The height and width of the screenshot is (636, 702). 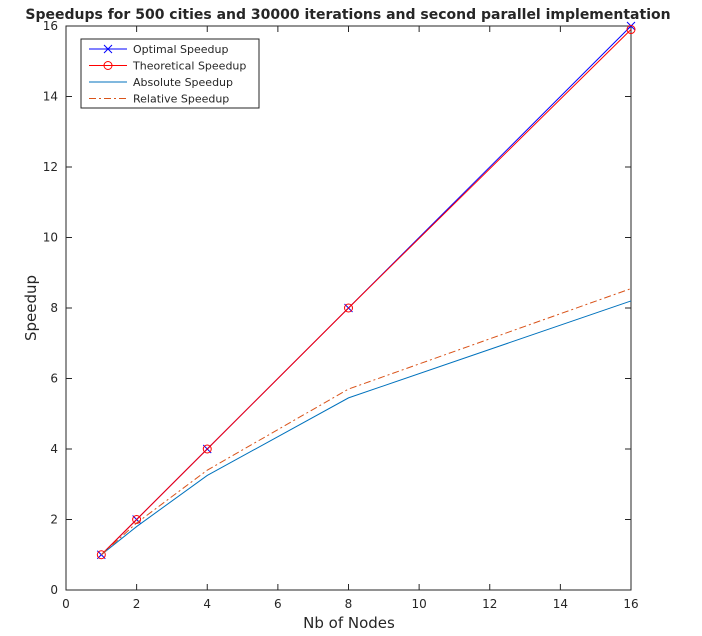 What do you see at coordinates (54, 449) in the screenshot?
I see `y-tick-label: 4` at bounding box center [54, 449].